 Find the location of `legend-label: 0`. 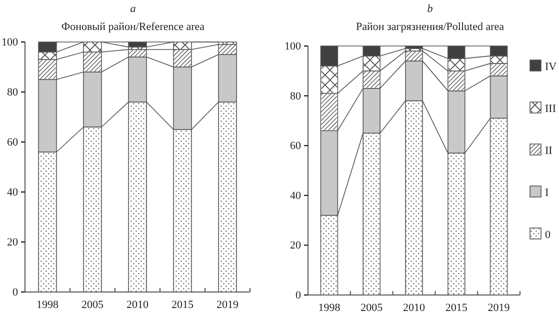

legend-label: 0 is located at coordinates (548, 235).